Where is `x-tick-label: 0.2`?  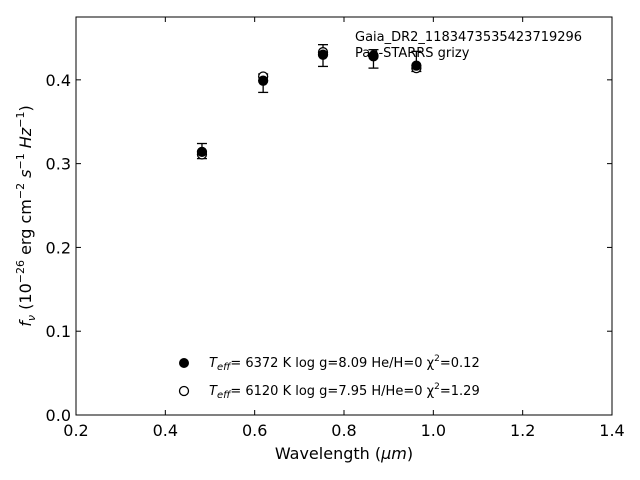
x-tick-label: 0.2 is located at coordinates (75, 430).